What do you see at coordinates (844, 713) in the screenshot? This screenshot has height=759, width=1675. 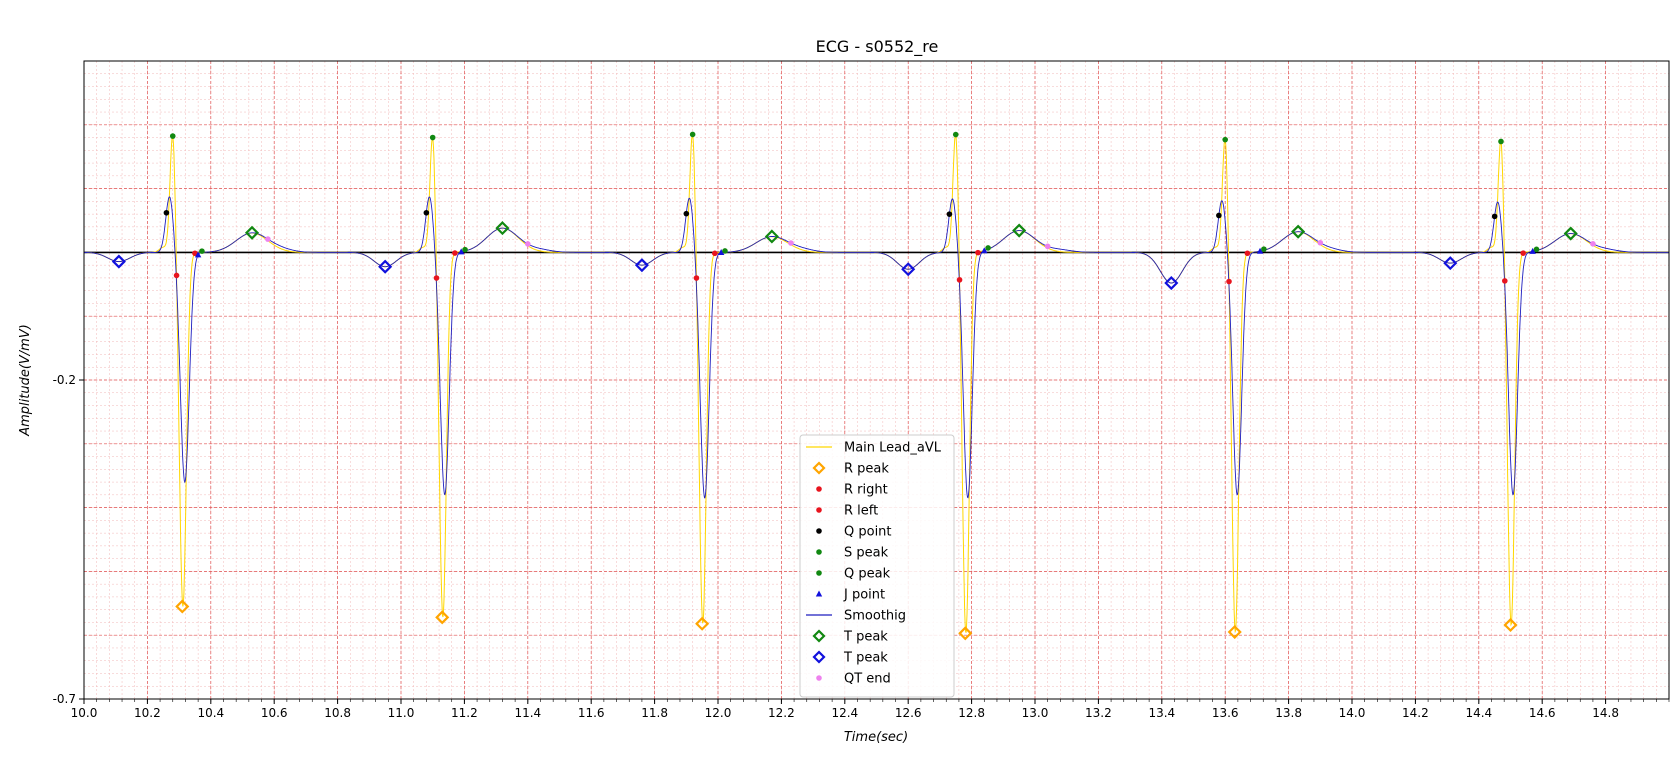 I see `x-tick-label: 12.4` at bounding box center [844, 713].